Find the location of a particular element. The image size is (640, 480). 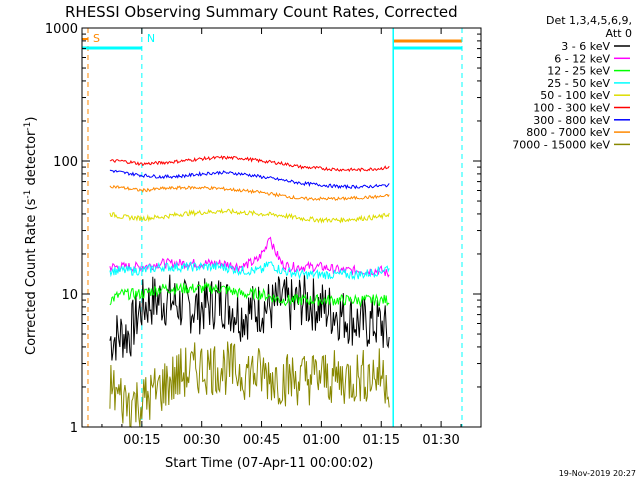

x-axis-label: Start Time (07-Apr-11 00:00:02) is located at coordinates (269, 463).